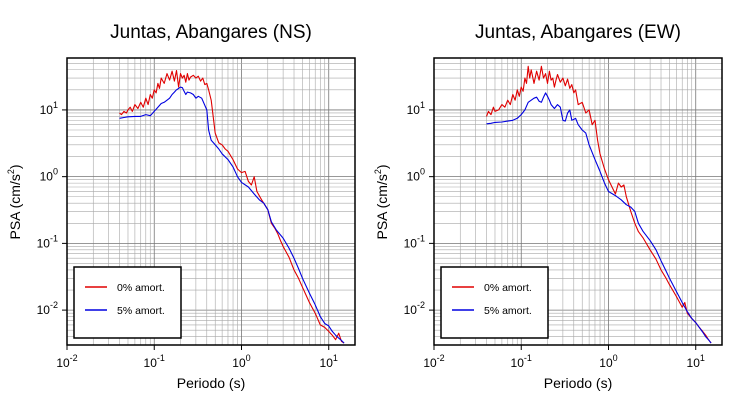  Describe the element at coordinates (414, 241) in the screenshot. I see `y-tick-label-ew: 10⁻¹` at that location.